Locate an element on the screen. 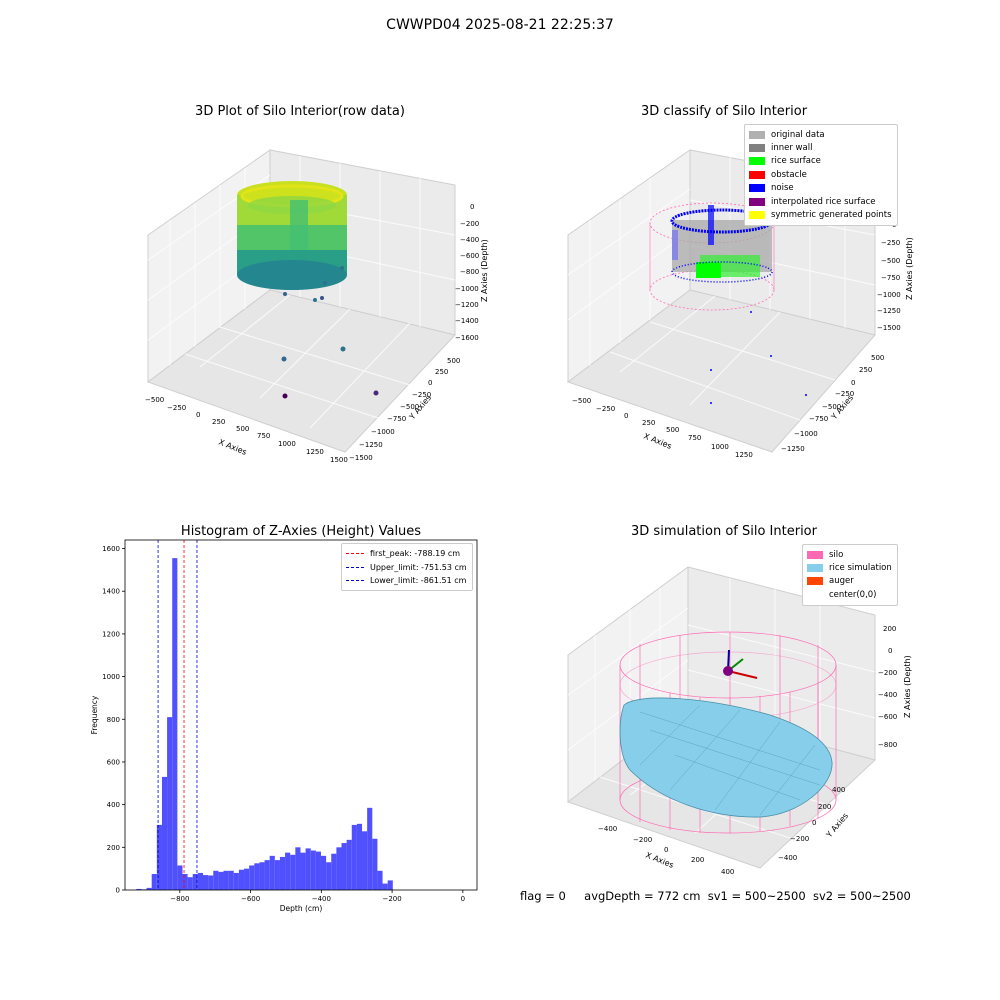 Image resolution: width=1000 pixels, height=1000 pixels. legend-item-first-peak: first_peak: -788.19 cm is located at coordinates (406, 553).